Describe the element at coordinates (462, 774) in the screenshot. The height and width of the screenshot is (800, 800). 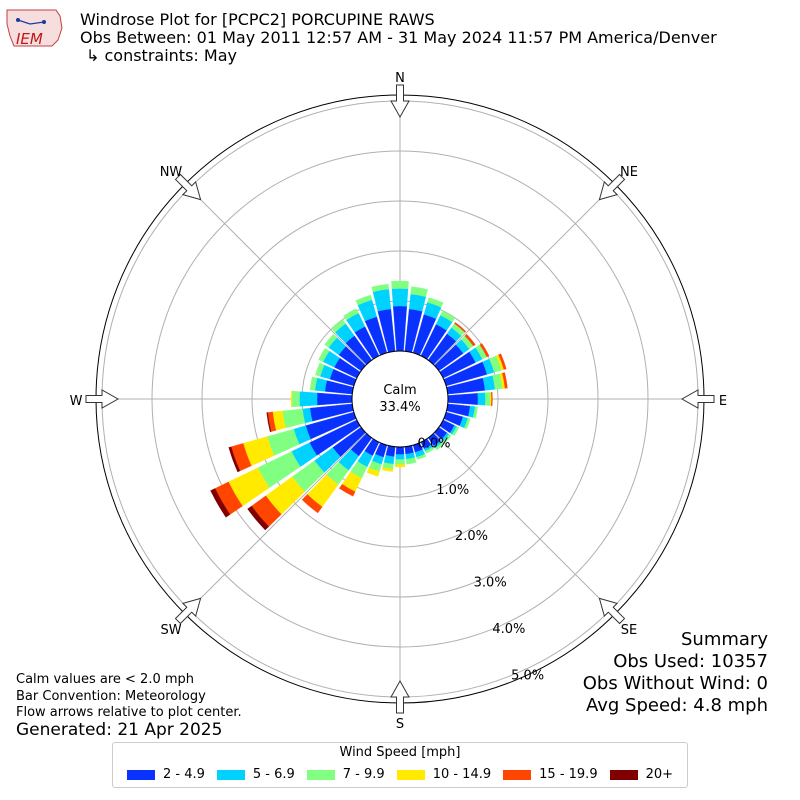
I see `legend-label: 10 - 14.9` at that location.